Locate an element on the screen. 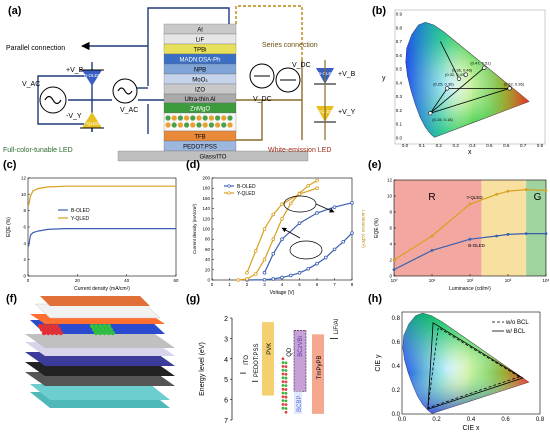 The height and width of the screenshot is (434, 550). x-tick-label: 10² is located at coordinates (470, 280).